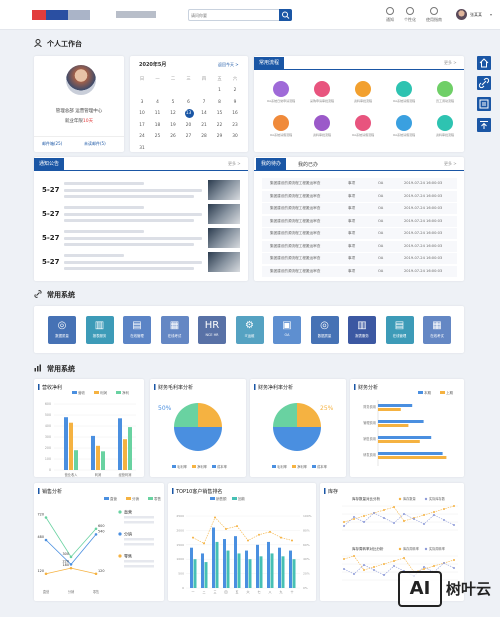 Image resolution: width=500 pixels, height=617 pixels. Describe the element at coordinates (173, 125) in the screenshot. I see `calendar-day: 19` at that location.